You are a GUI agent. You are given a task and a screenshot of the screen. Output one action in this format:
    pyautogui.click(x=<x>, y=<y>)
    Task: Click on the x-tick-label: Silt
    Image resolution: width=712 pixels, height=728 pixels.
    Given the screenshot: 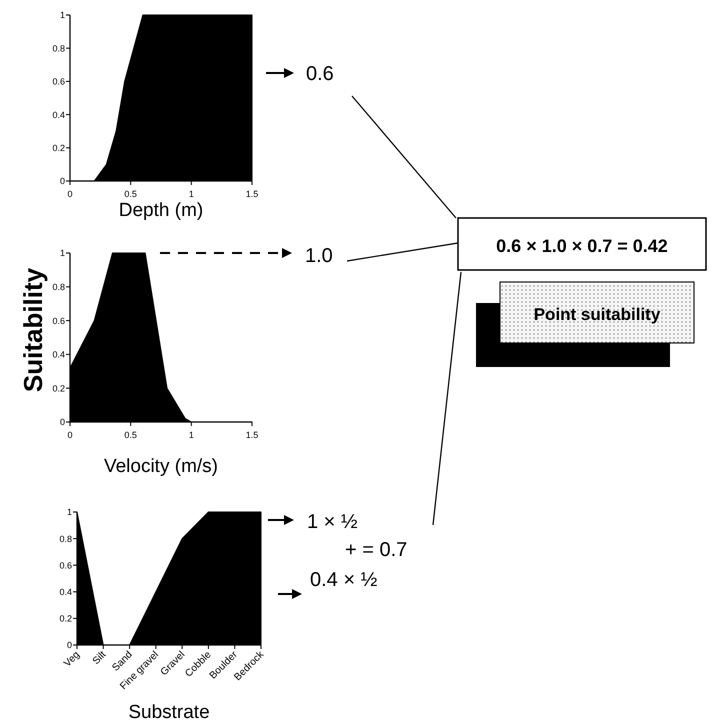 What is the action you would take?
    pyautogui.click(x=99, y=658)
    